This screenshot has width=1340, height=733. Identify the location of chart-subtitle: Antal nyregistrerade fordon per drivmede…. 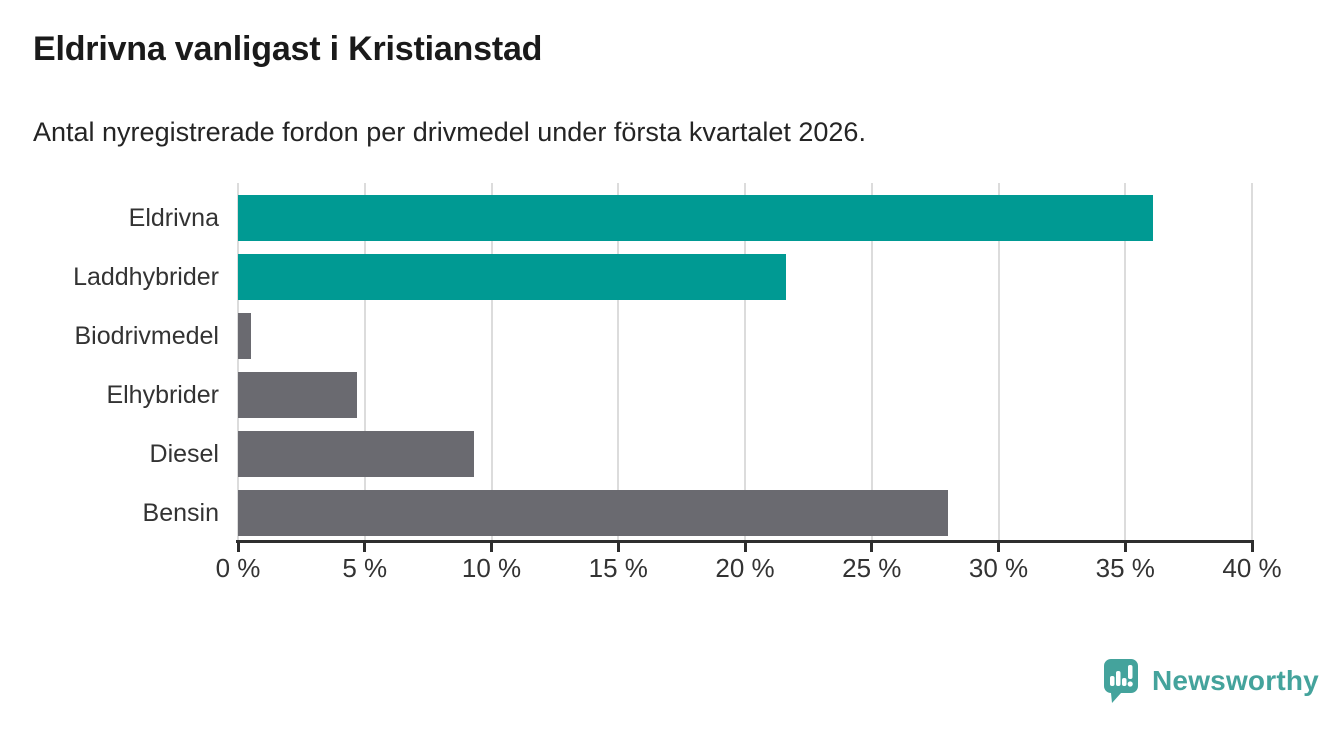
(449, 132).